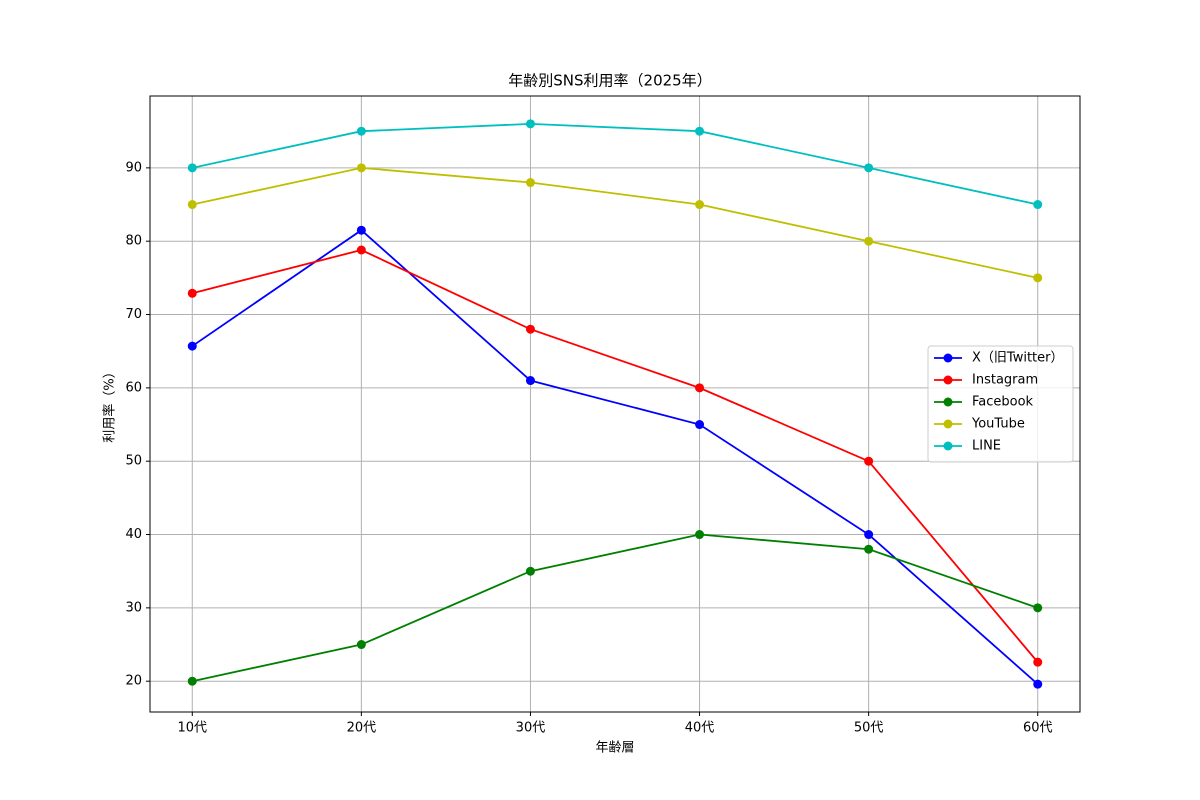  What do you see at coordinates (614, 748) in the screenshot?
I see `x-axis-label: 年齢層` at bounding box center [614, 748].